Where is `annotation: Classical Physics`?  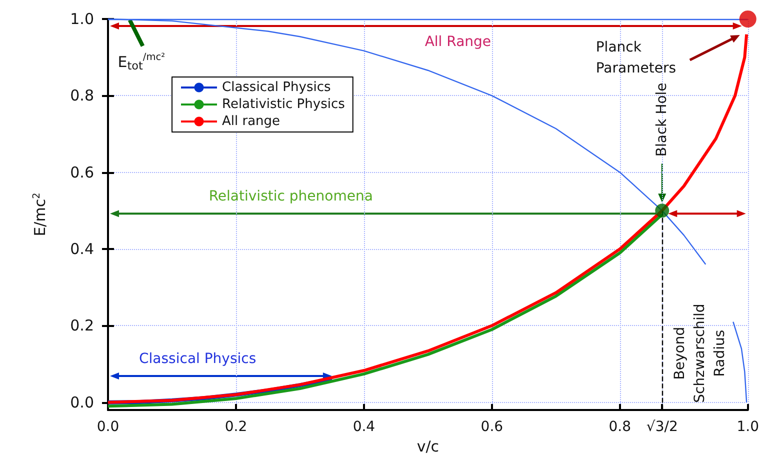
annotation: Classical Physics is located at coordinates (197, 358).